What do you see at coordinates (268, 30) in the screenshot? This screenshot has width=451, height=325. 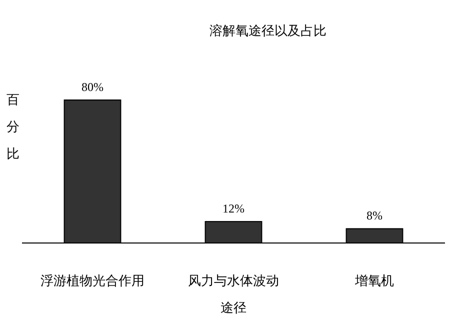 I see `chart-title: 溶解氧途径以及占比` at bounding box center [268, 30].